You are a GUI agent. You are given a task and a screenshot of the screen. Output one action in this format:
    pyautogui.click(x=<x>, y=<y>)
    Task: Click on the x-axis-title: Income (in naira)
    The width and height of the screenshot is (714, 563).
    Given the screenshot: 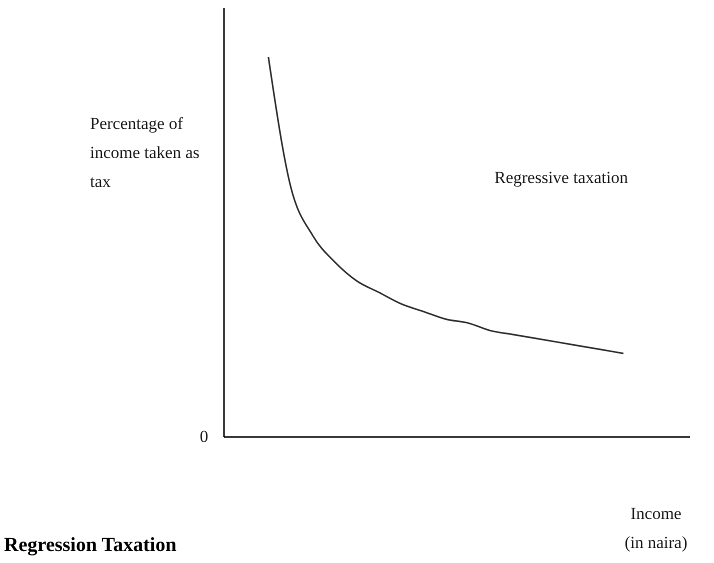 What is the action you would take?
    pyautogui.click(x=656, y=528)
    